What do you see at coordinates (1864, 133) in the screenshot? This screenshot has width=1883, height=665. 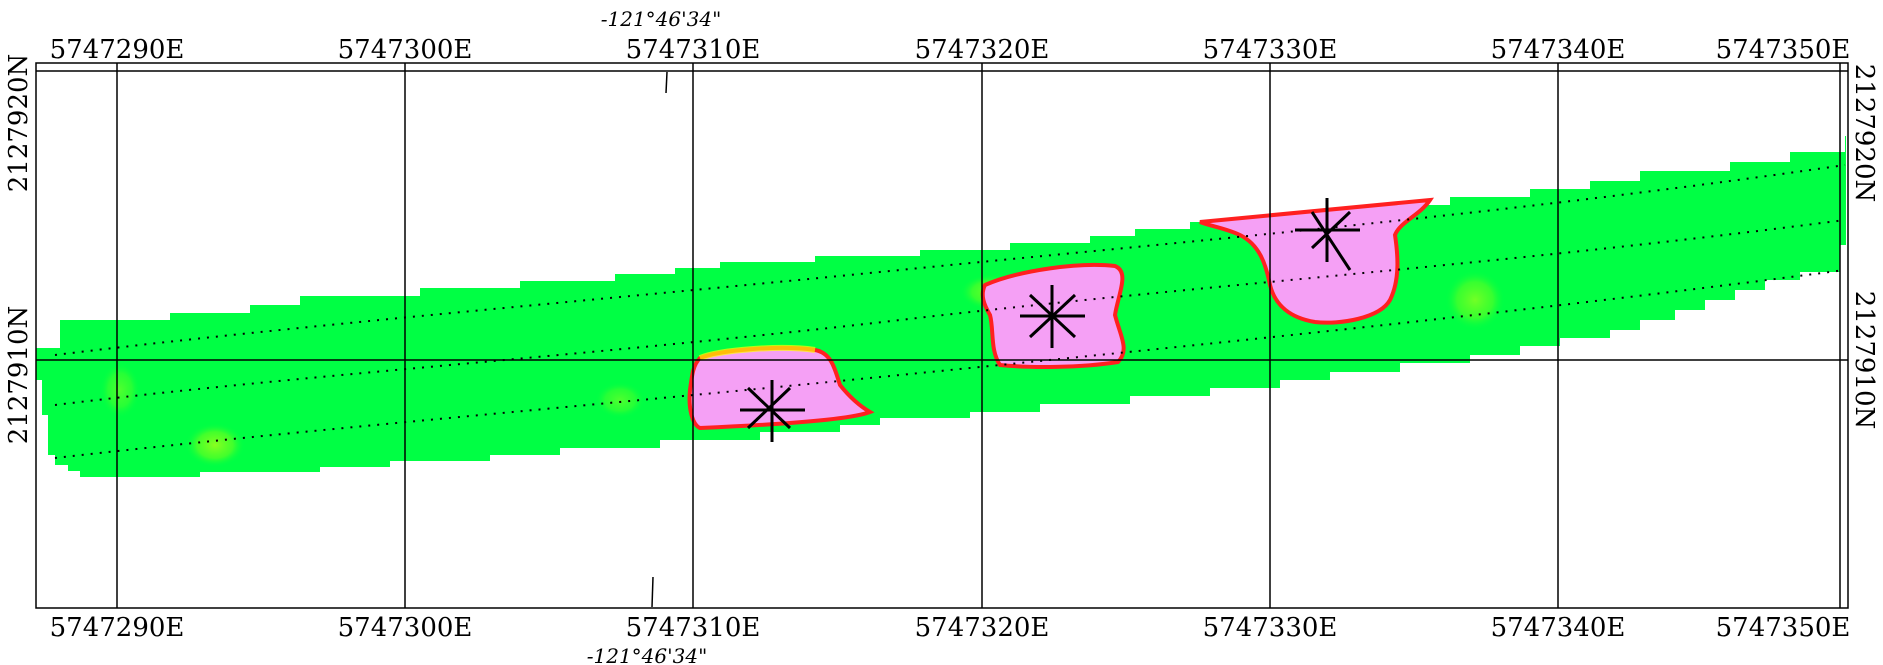 I see `northing-label-right: 2127920N` at bounding box center [1864, 133].